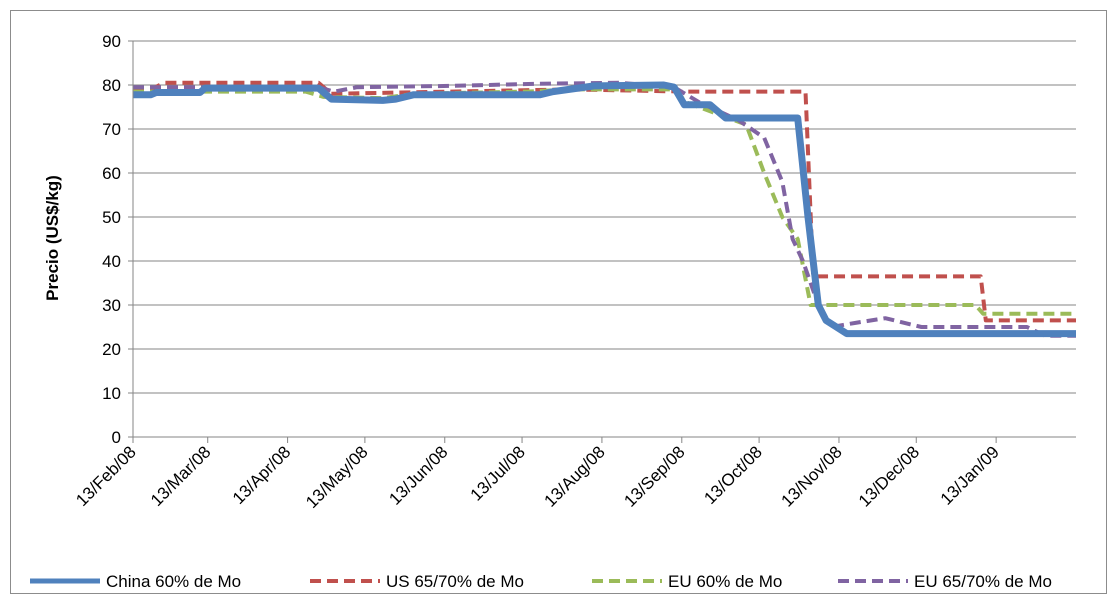  I want to click on x-tick-label: 13/Apr/08, so click(262, 475).